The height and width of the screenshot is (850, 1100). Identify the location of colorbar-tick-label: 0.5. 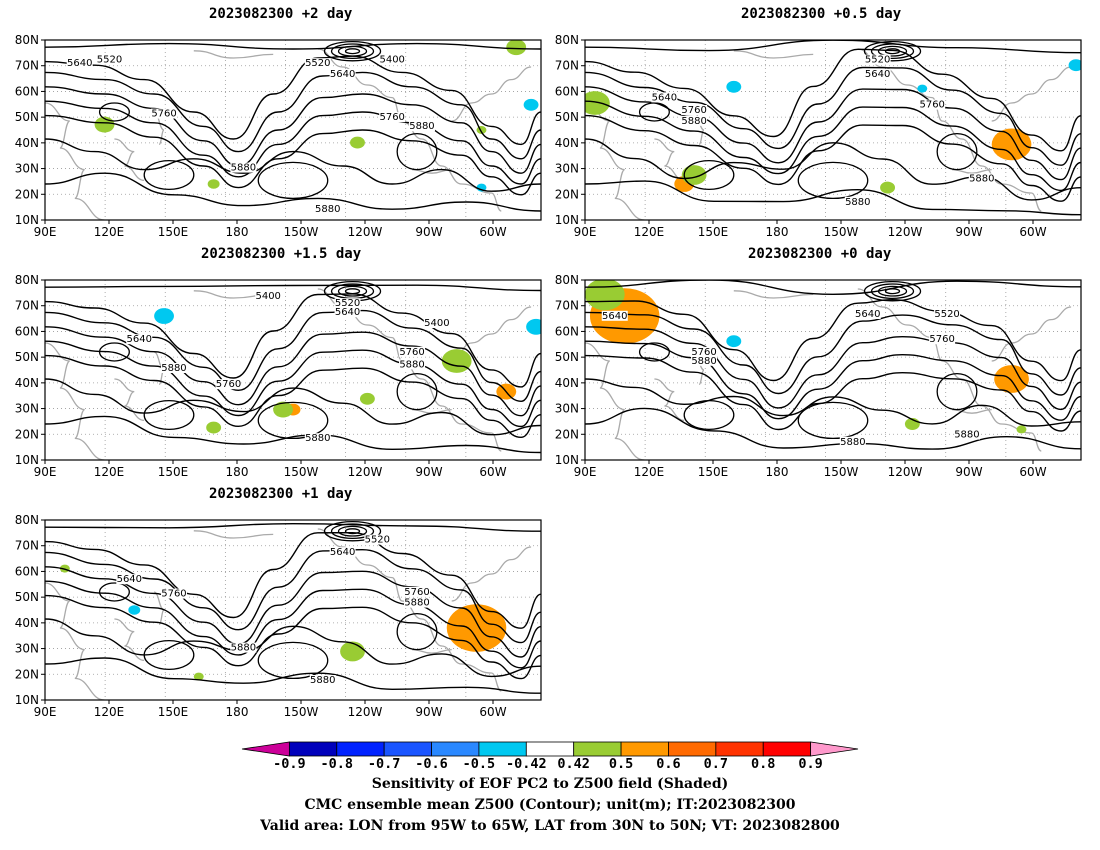
(621, 764).